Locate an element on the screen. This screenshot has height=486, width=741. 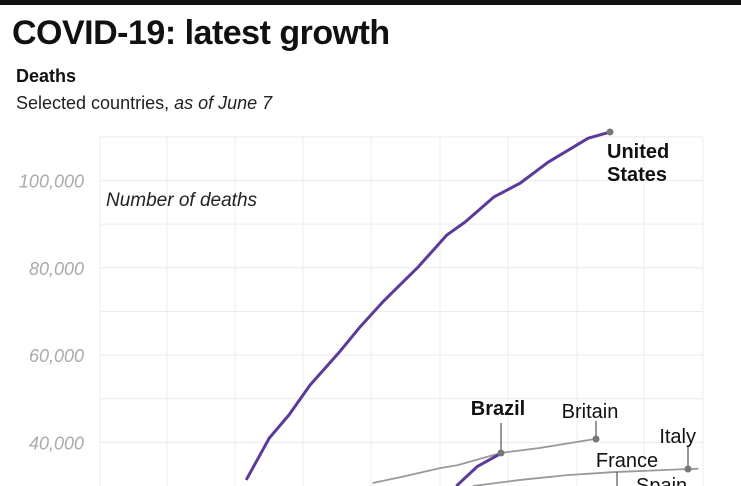
label-united-states-line2: States is located at coordinates (637, 175).